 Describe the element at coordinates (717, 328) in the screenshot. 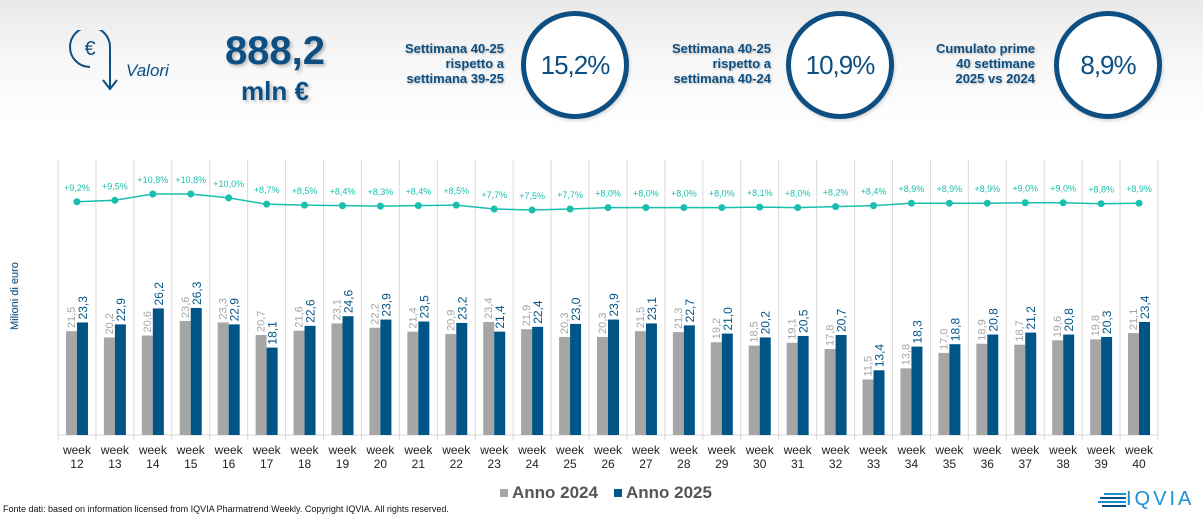

I see `bar-label-2024: 19,2` at that location.